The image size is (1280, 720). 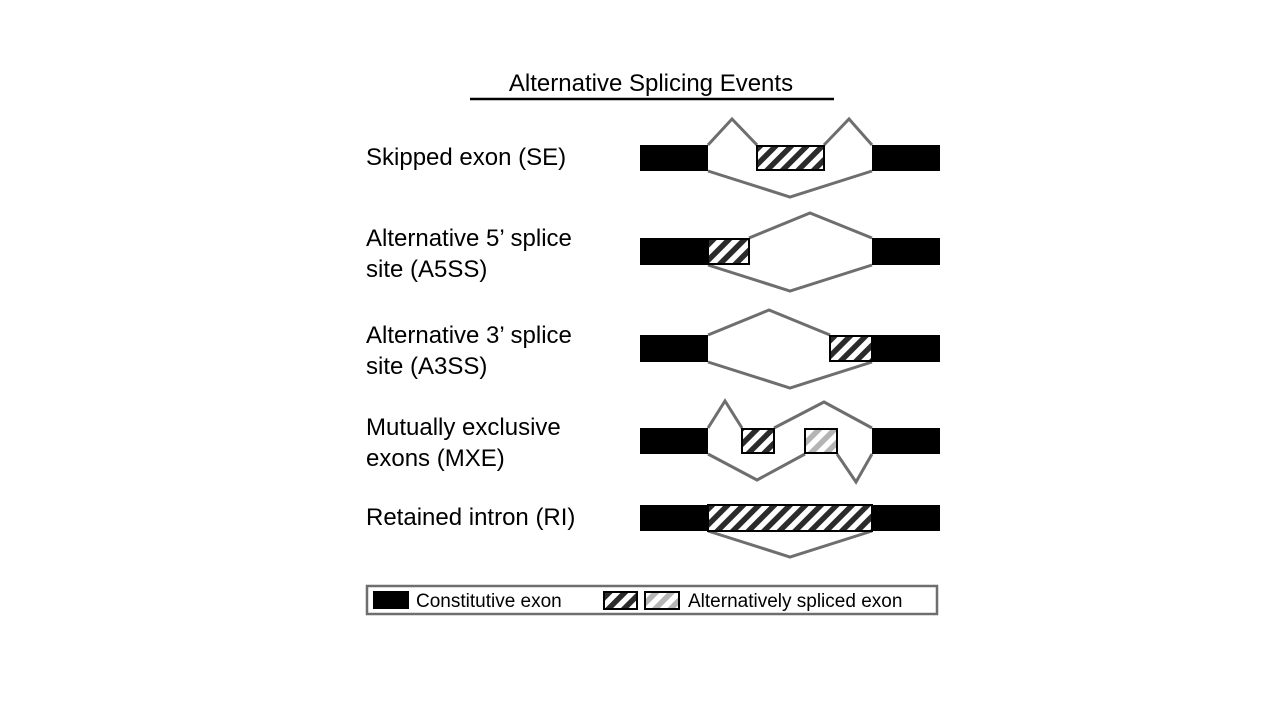 I want to click on splicing-junction-line, so click(x=790, y=544).